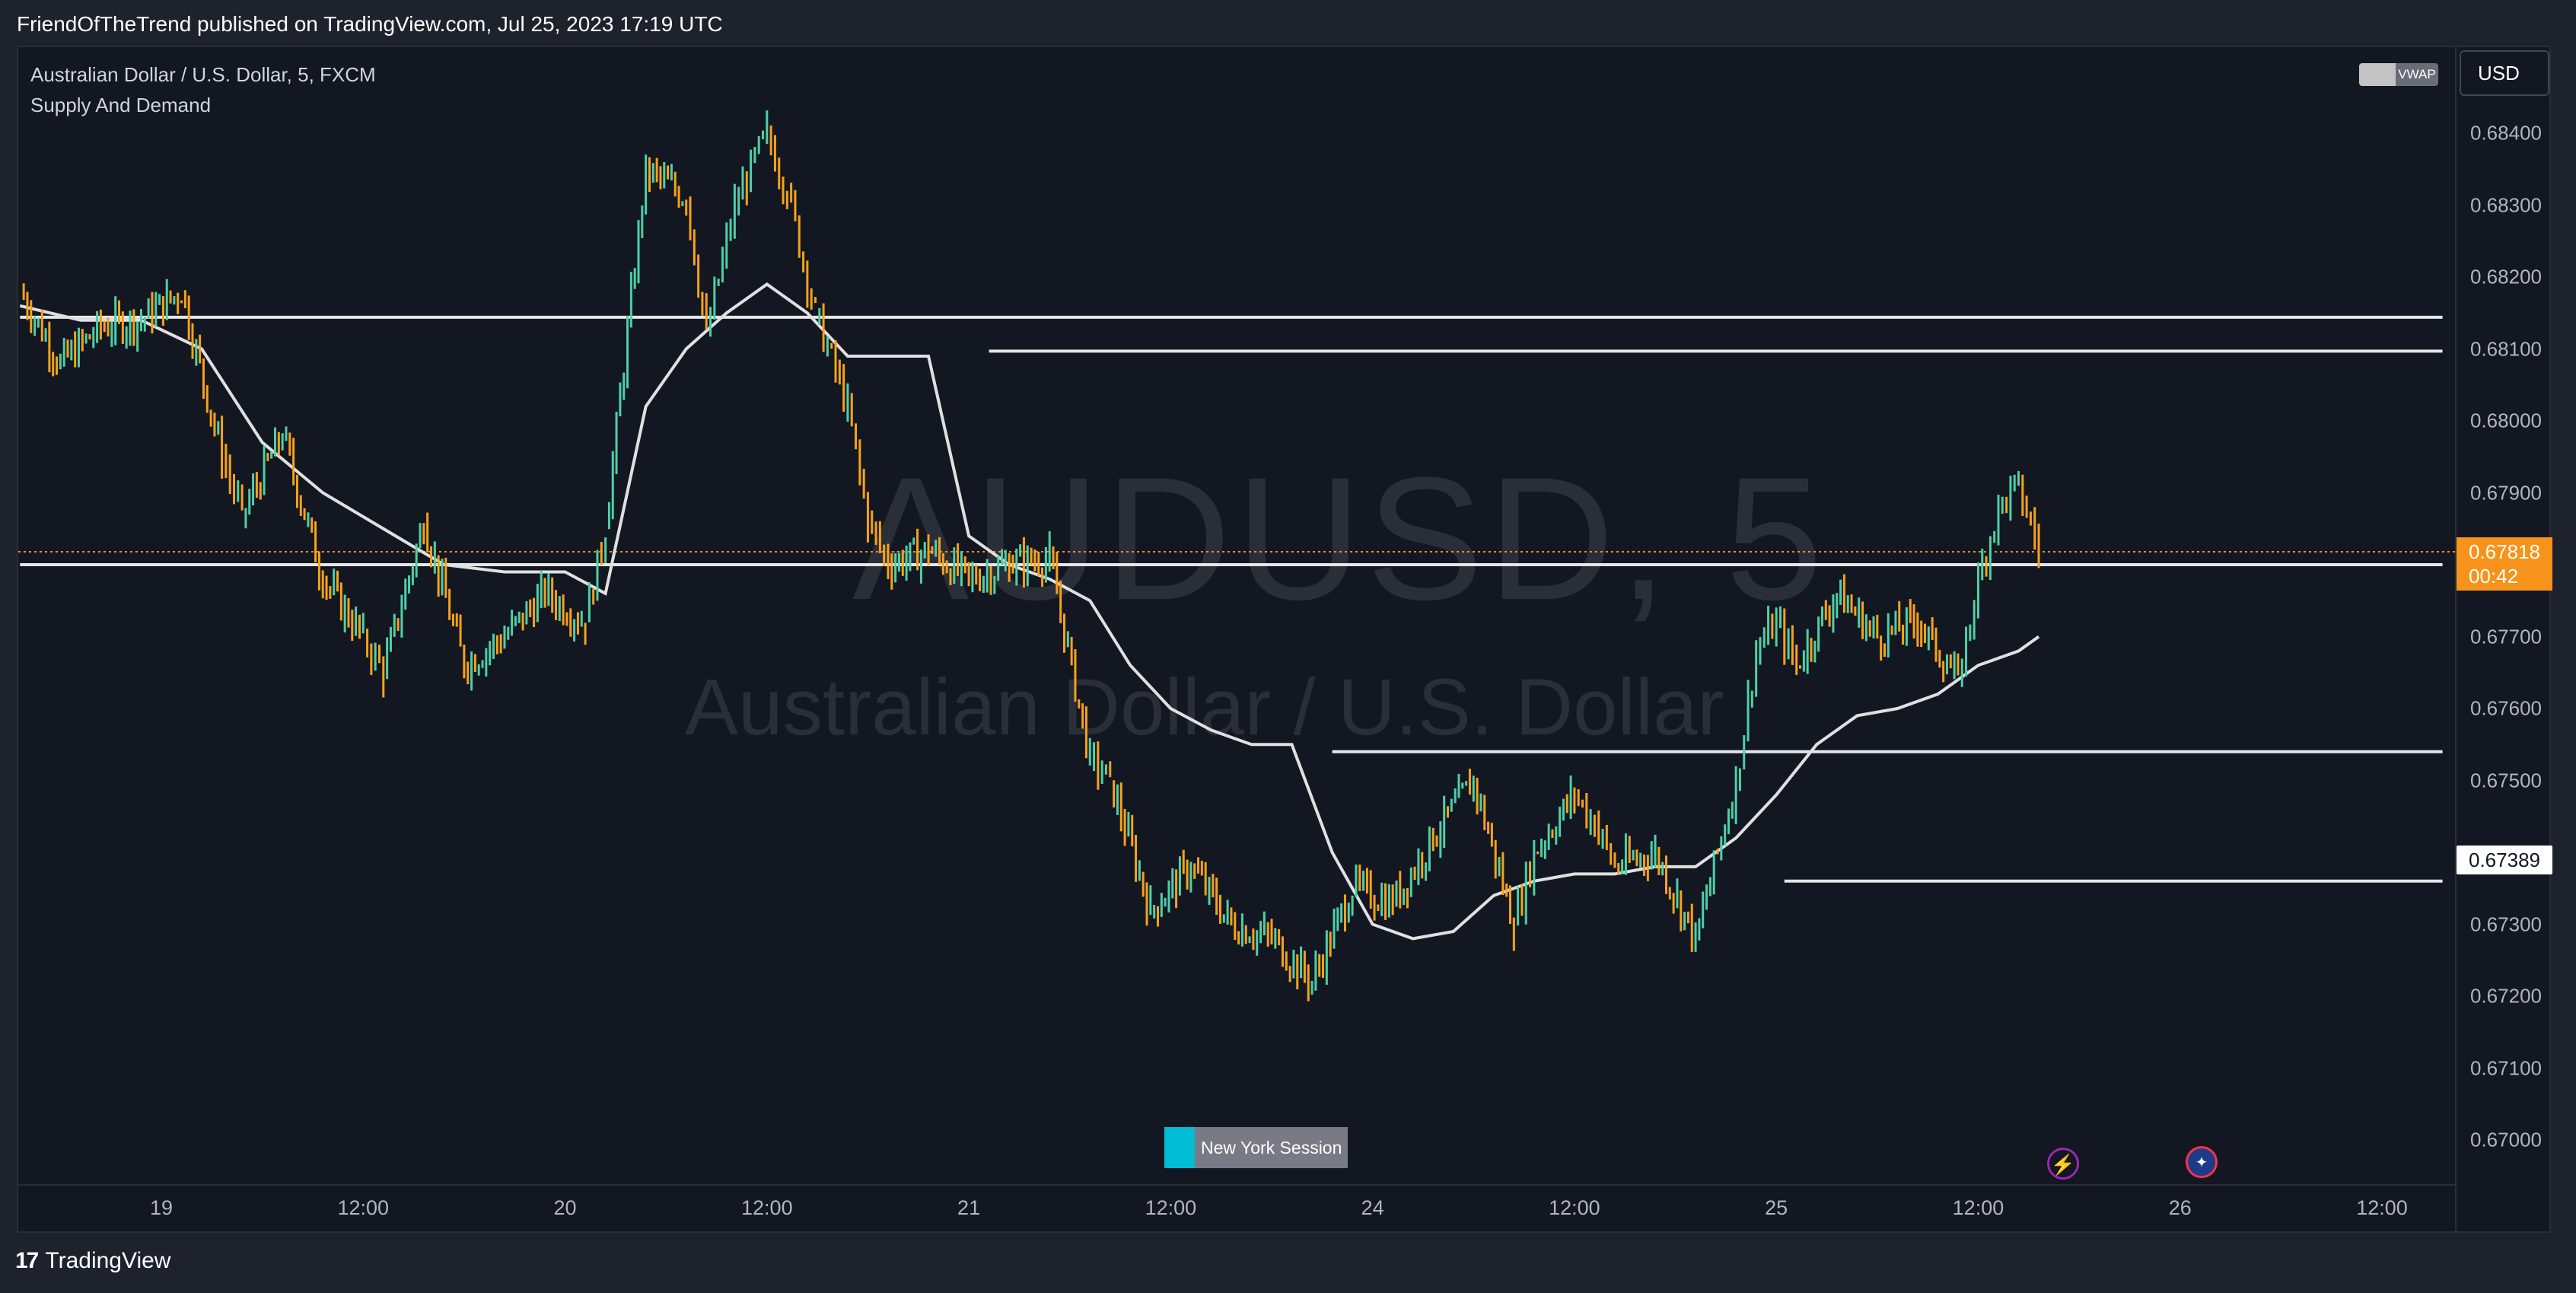 The width and height of the screenshot is (2576, 1293). I want to click on price-tick: 0.67100, so click(2506, 1067).